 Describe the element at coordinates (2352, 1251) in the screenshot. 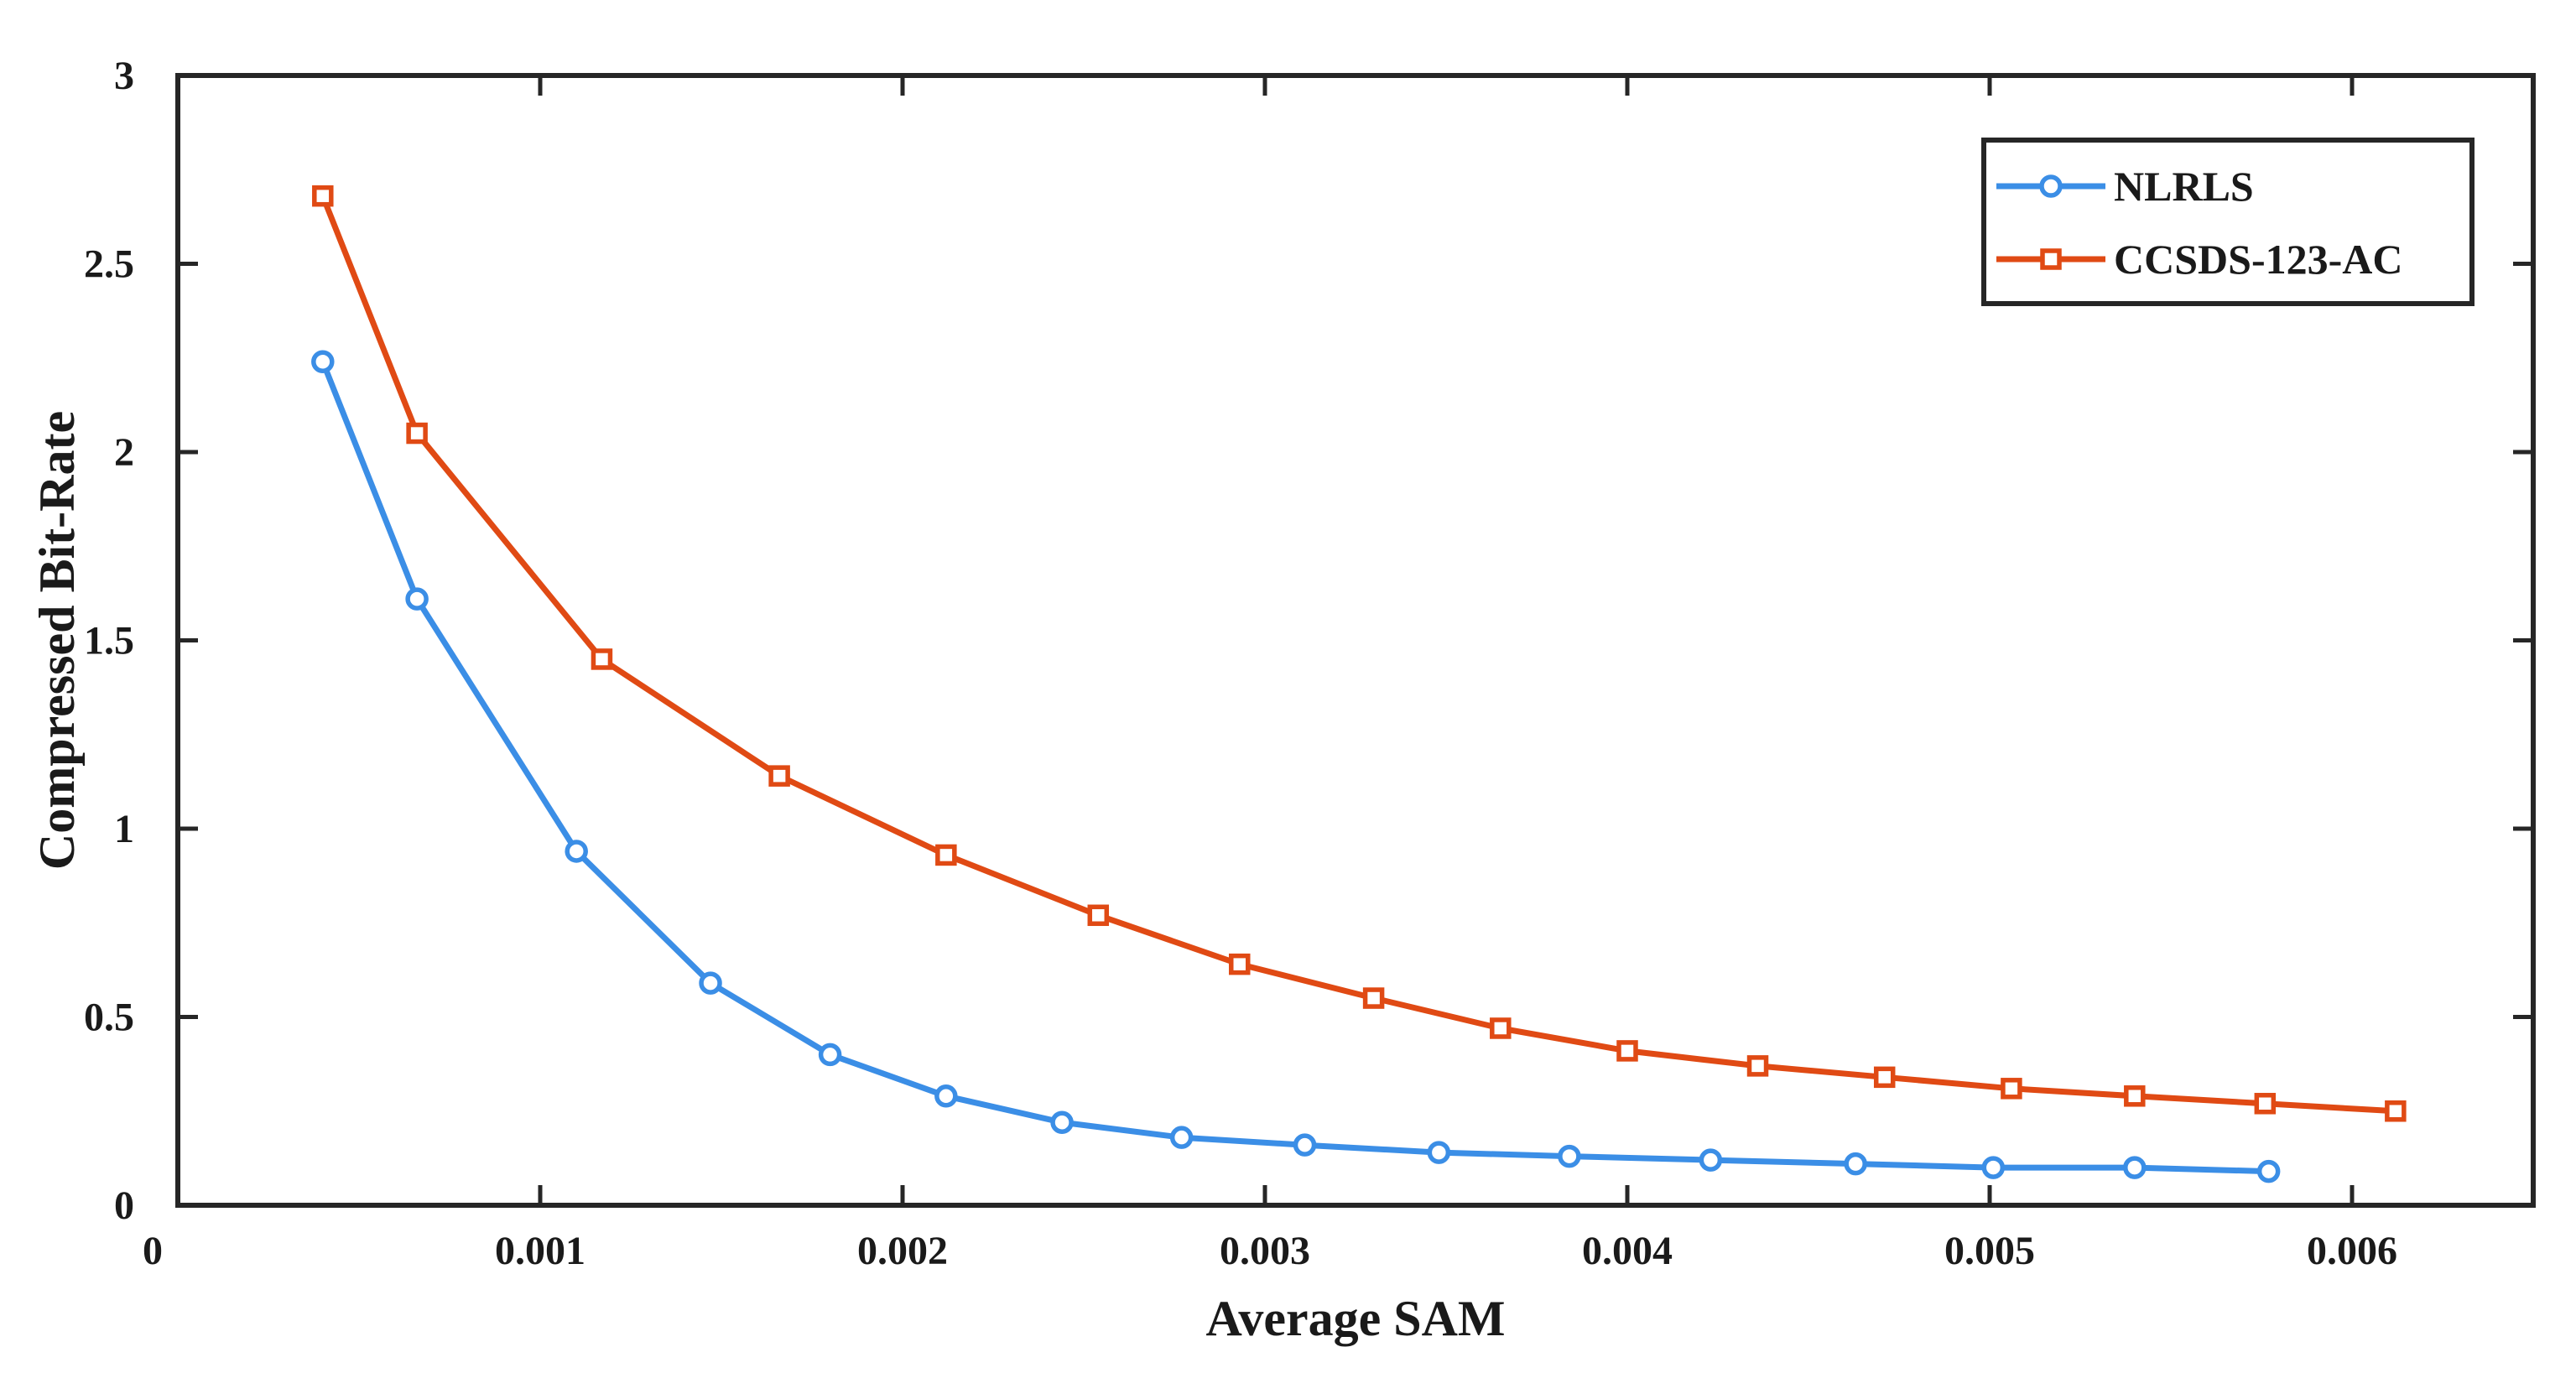

I see `x-tick-label: 0.006` at that location.